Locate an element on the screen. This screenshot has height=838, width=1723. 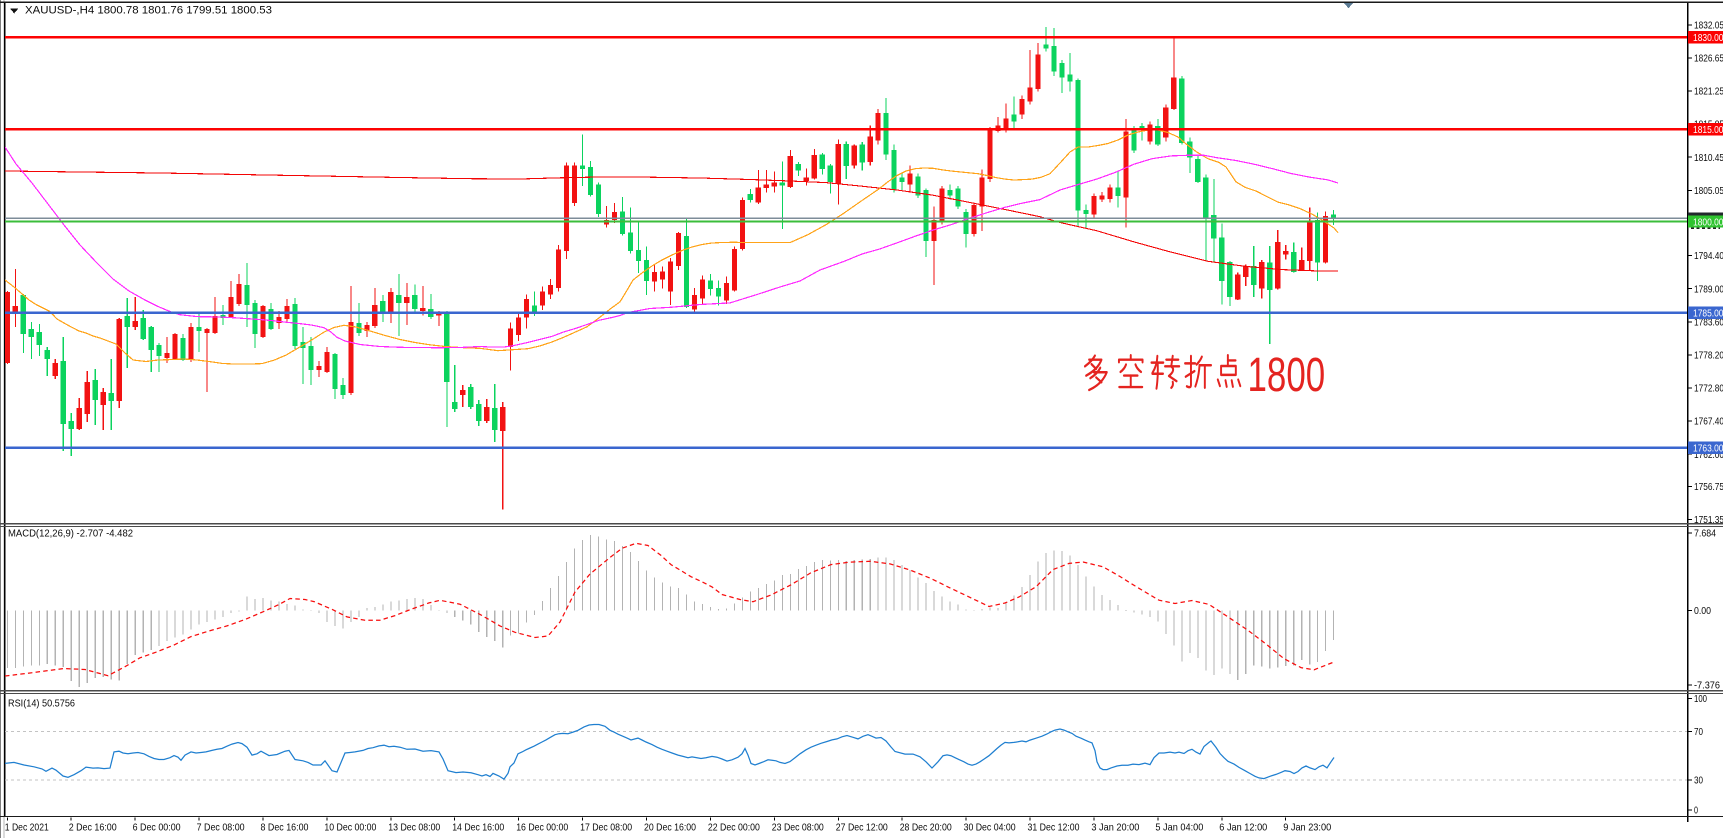
svg-text: 1789.00 is located at coordinates (1708, 289).